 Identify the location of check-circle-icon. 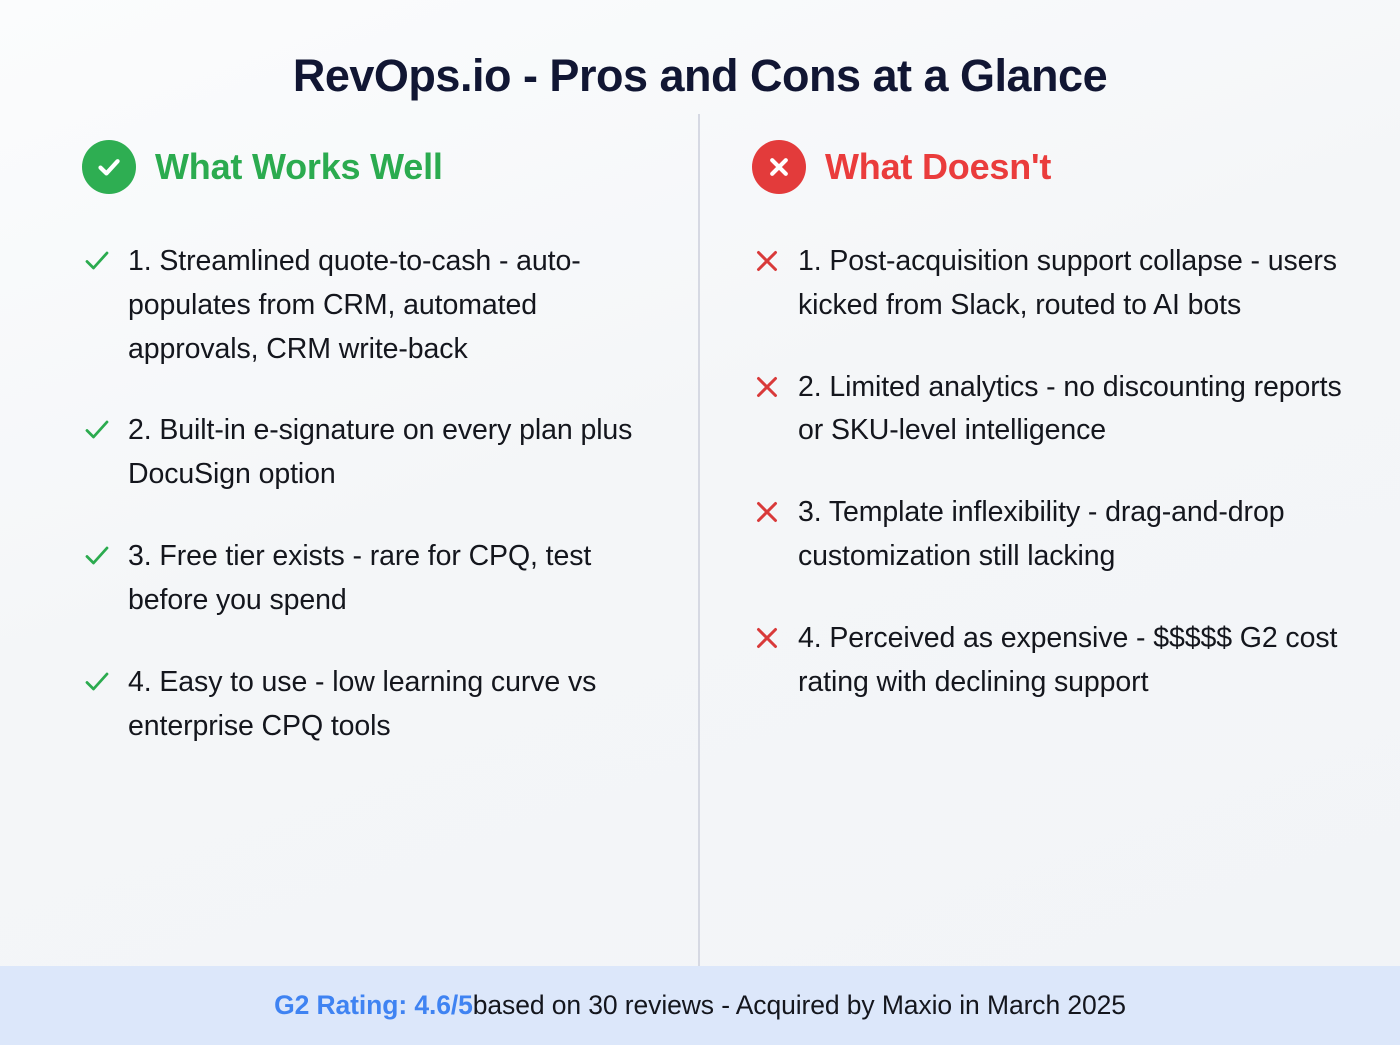
(109, 166).